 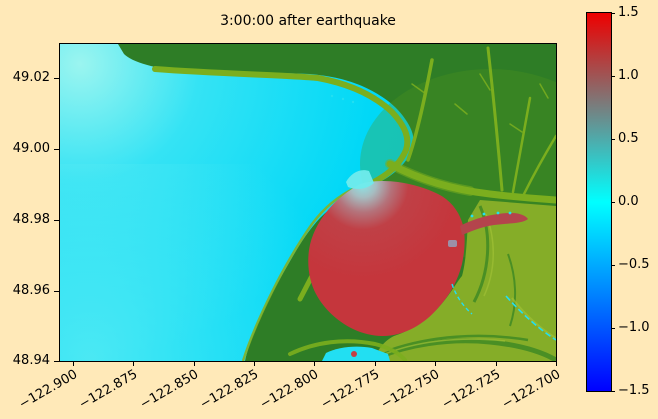 What do you see at coordinates (230, 390) in the screenshot?
I see `x-tick-label: −122.825` at bounding box center [230, 390].